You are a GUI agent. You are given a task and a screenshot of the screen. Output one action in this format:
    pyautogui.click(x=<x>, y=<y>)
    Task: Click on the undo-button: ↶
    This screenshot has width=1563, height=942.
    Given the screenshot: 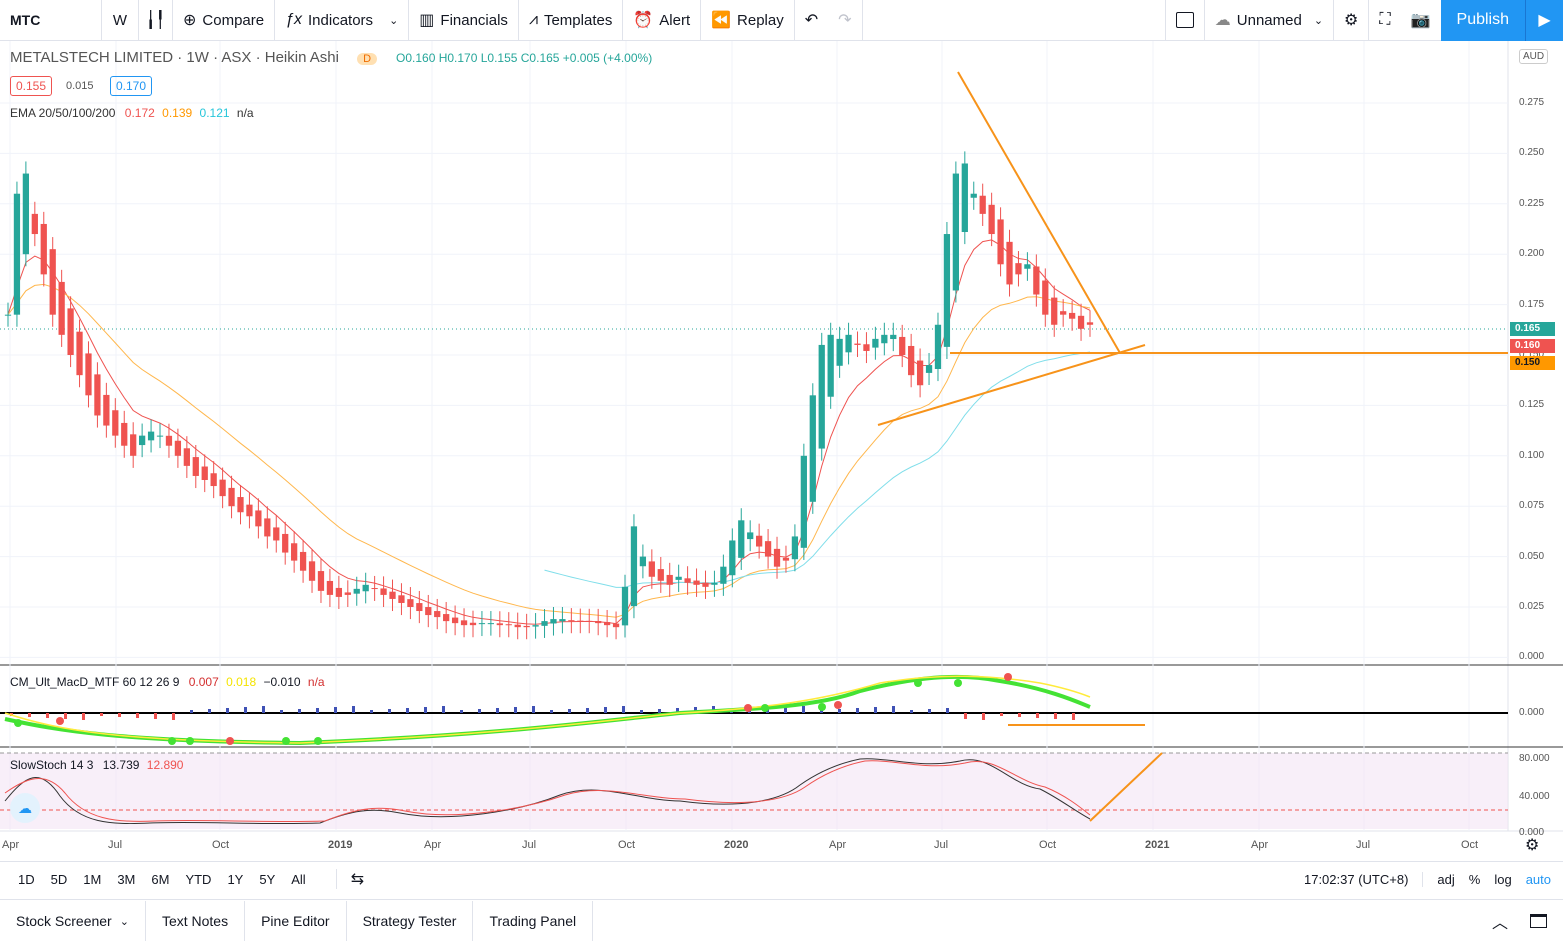 What is the action you would take?
    pyautogui.click(x=811, y=20)
    